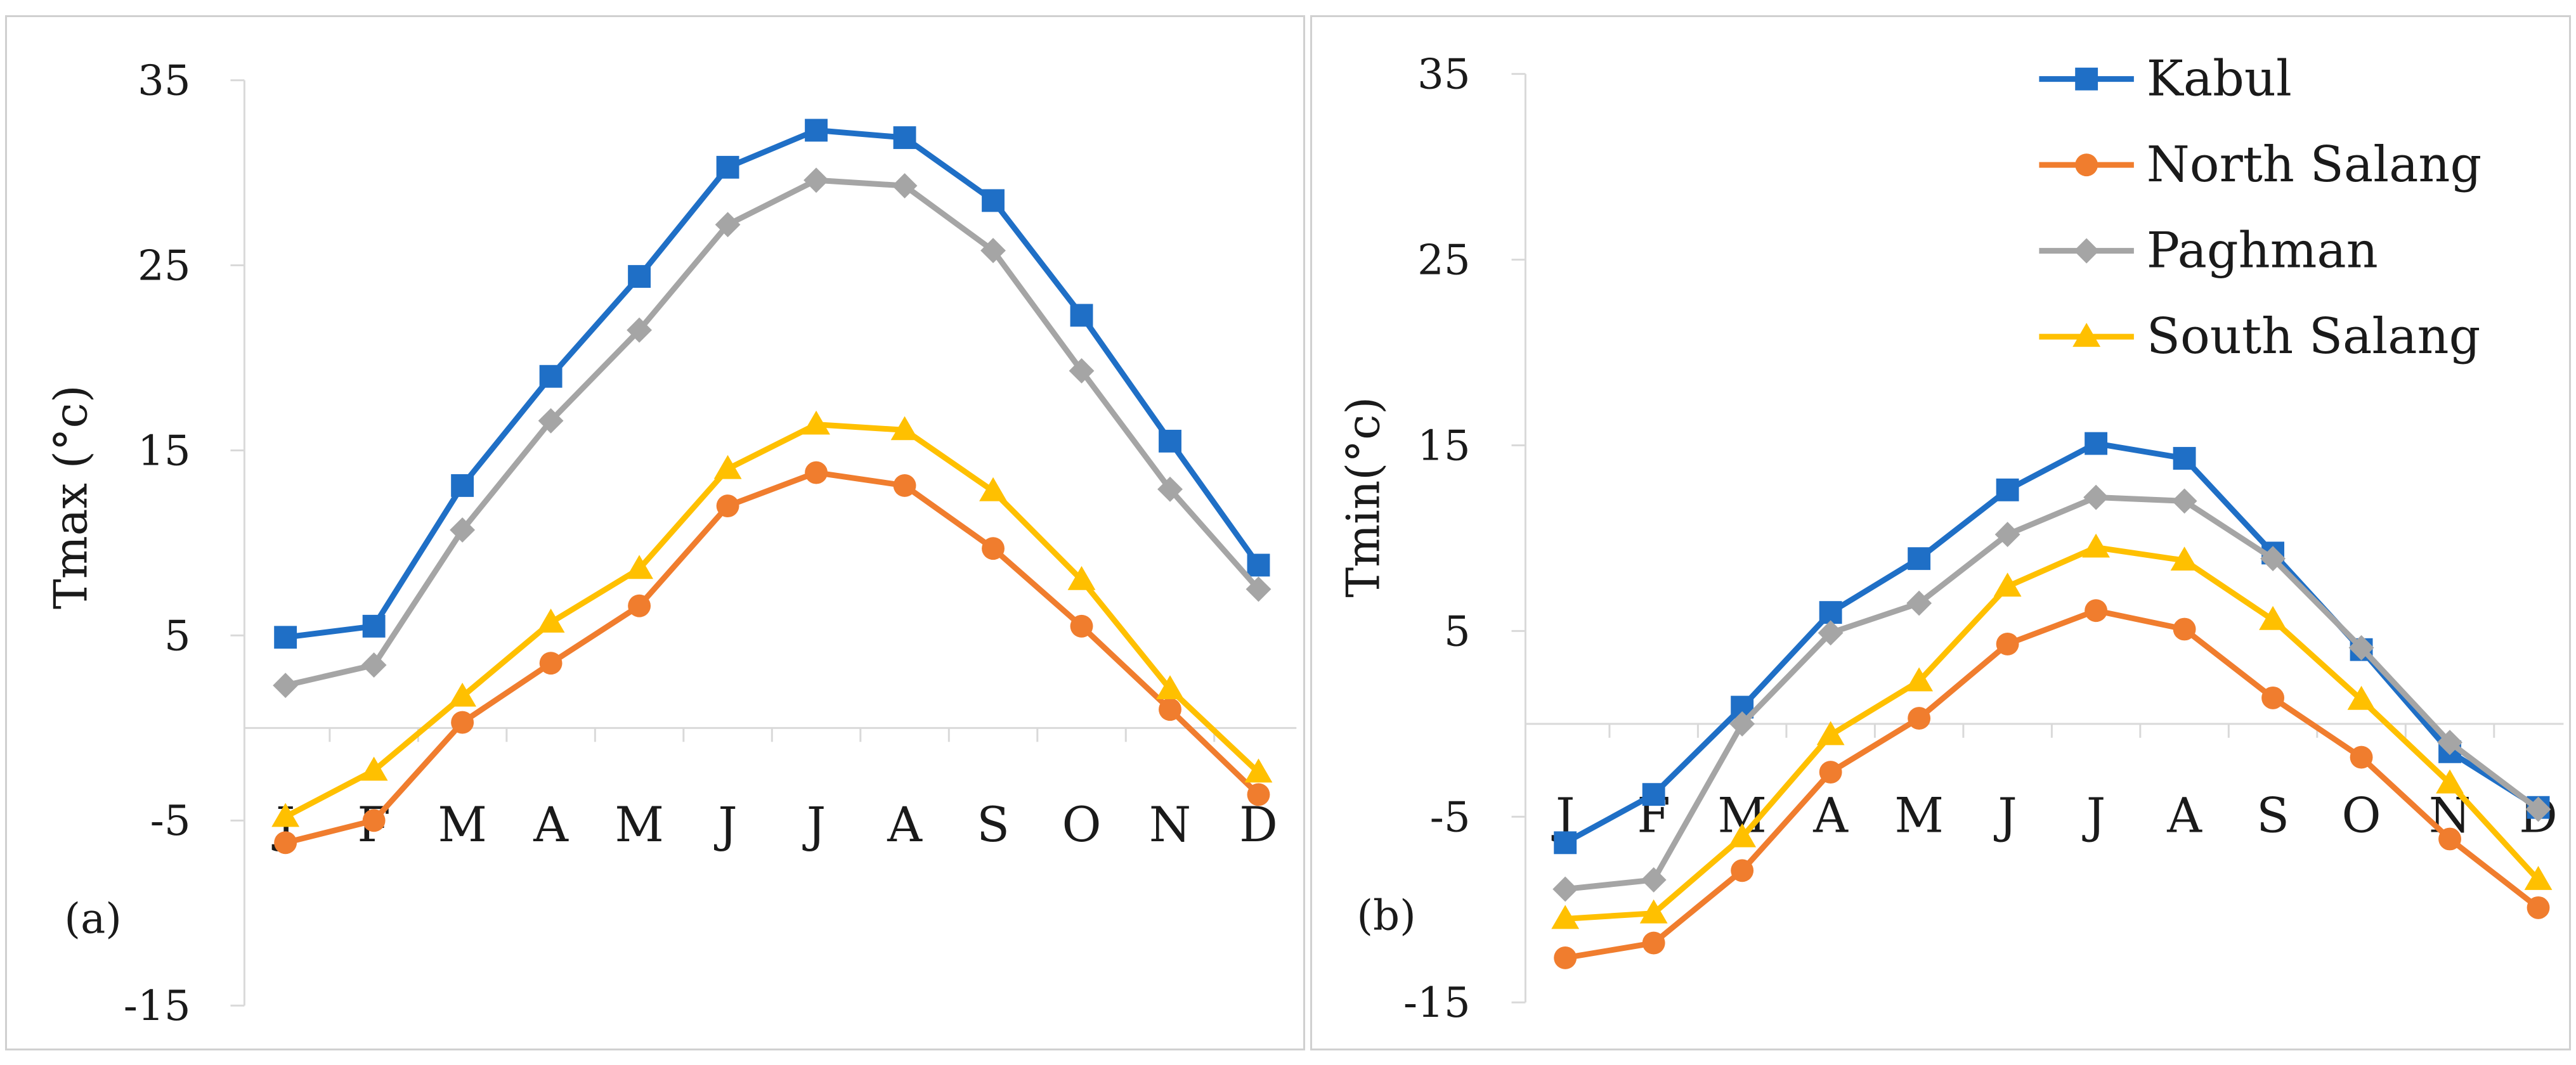 This screenshot has width=2576, height=1065. What do you see at coordinates (994, 825) in the screenshot?
I see `x-tick-label-a: S` at bounding box center [994, 825].